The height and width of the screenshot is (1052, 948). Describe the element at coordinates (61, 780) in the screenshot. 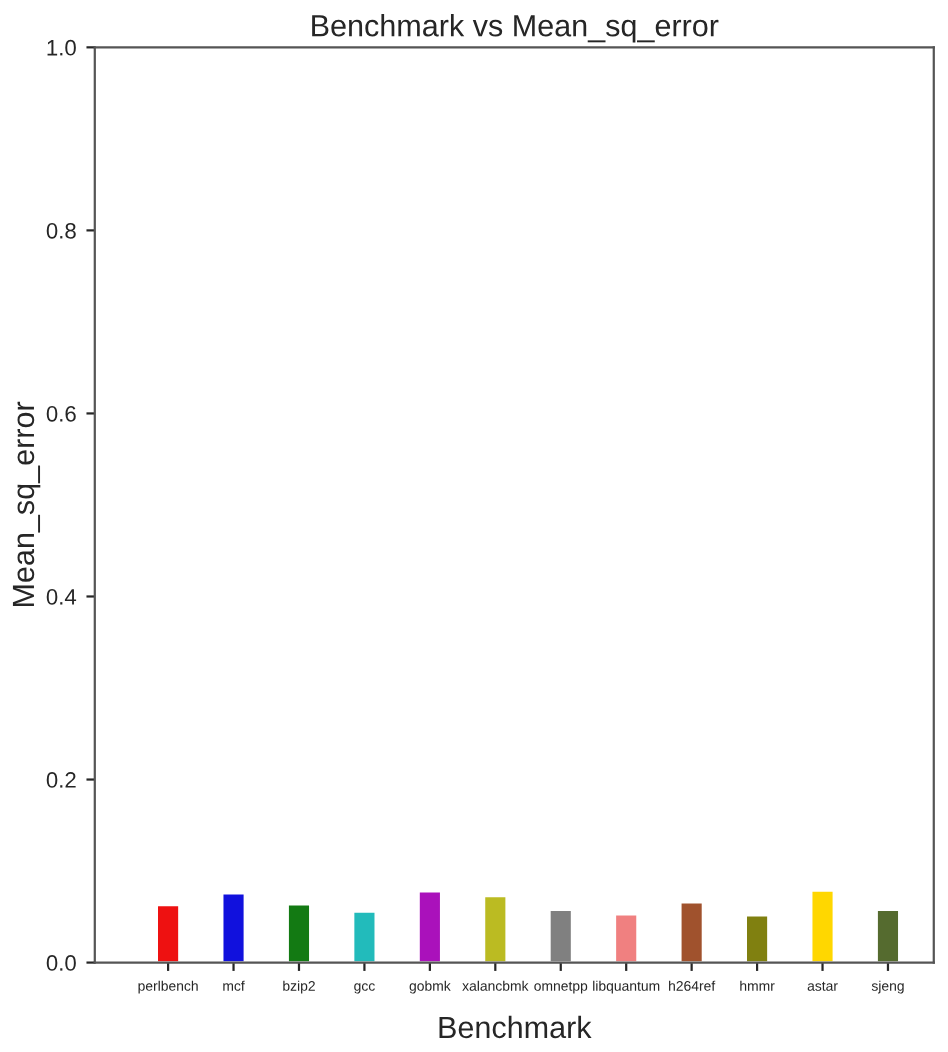

I see `y-tick-label: 0.2` at that location.